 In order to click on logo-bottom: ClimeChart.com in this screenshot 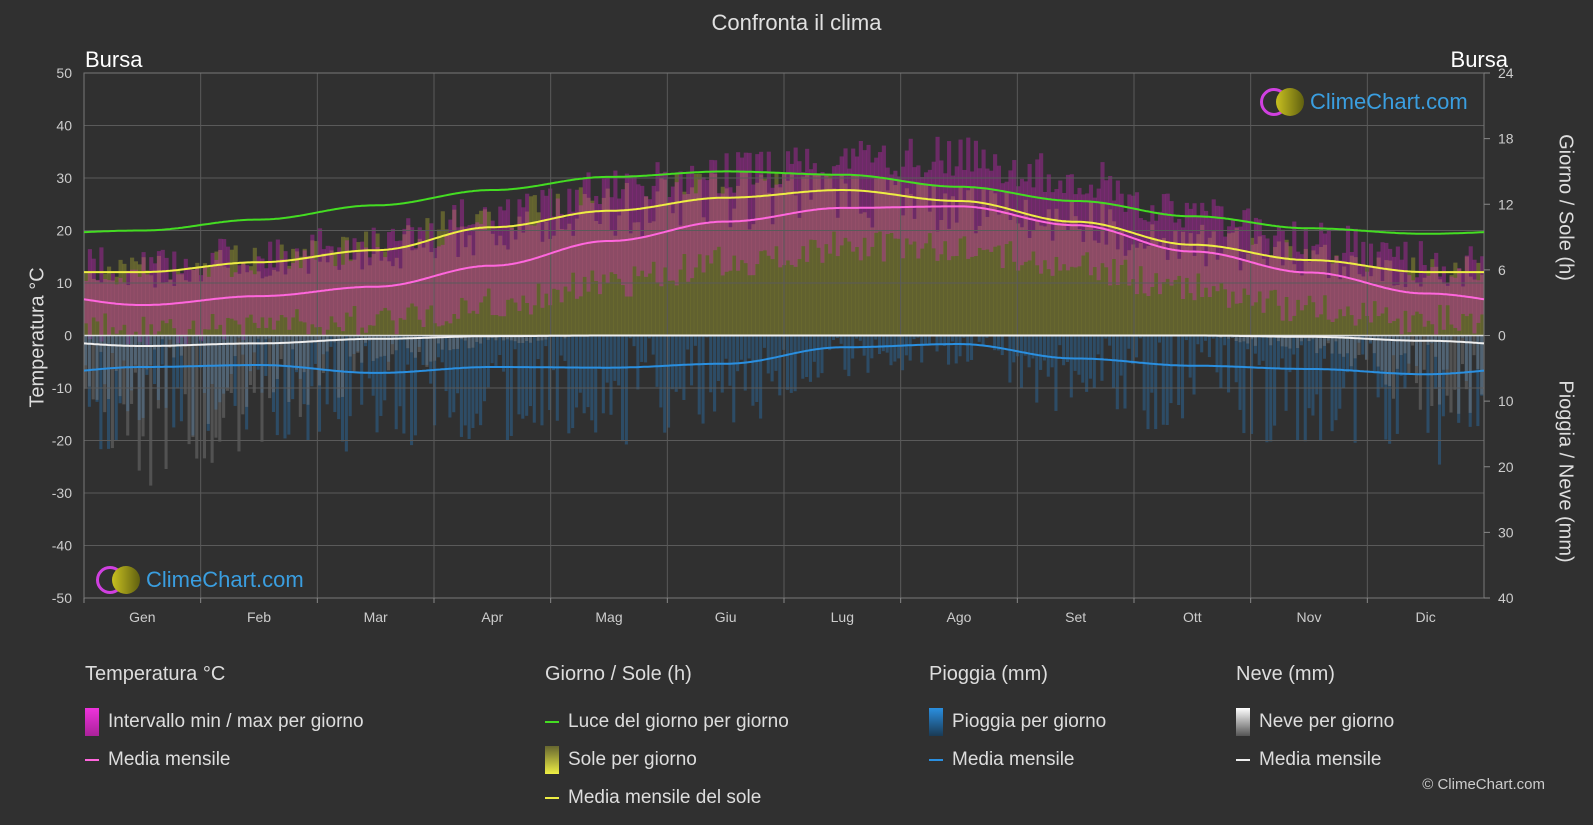, I will do `click(200, 580)`.